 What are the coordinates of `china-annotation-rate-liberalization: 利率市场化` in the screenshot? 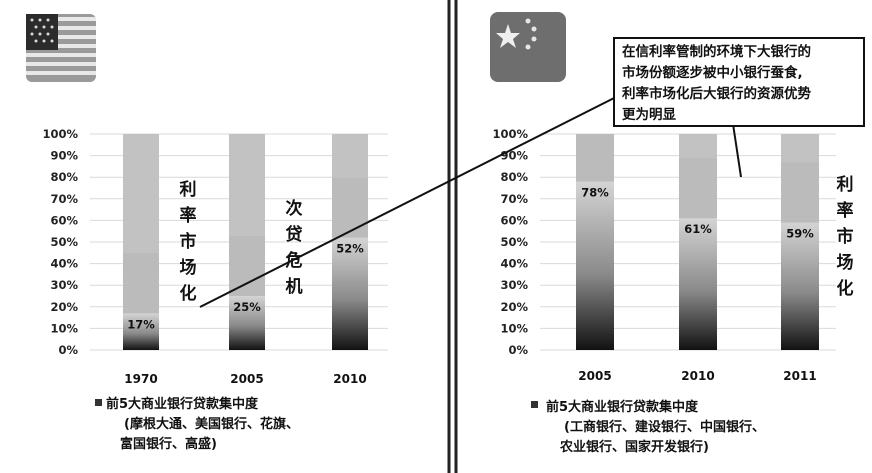 It's located at (845, 236).